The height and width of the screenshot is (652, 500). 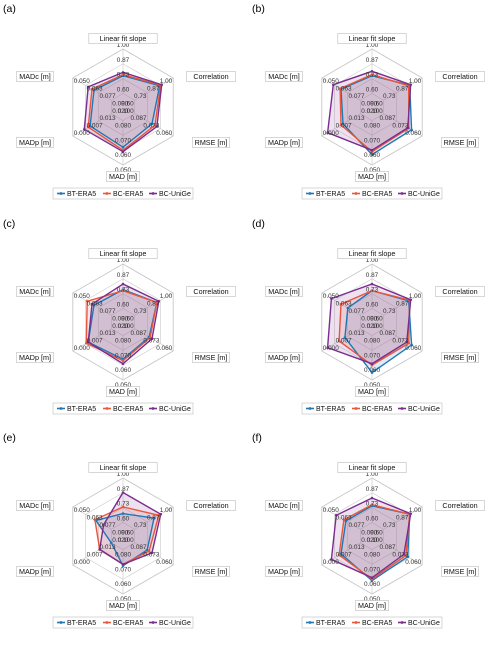 What do you see at coordinates (175, 409) in the screenshot?
I see `legend-label: BC-UniGe` at bounding box center [175, 409].